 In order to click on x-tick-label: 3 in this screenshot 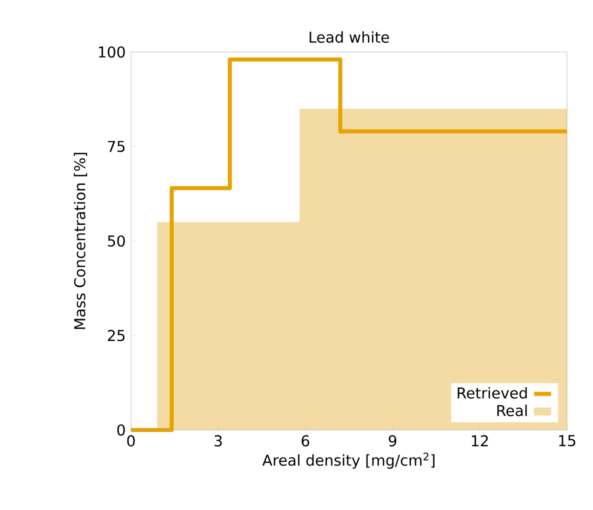, I will do `click(218, 440)`.